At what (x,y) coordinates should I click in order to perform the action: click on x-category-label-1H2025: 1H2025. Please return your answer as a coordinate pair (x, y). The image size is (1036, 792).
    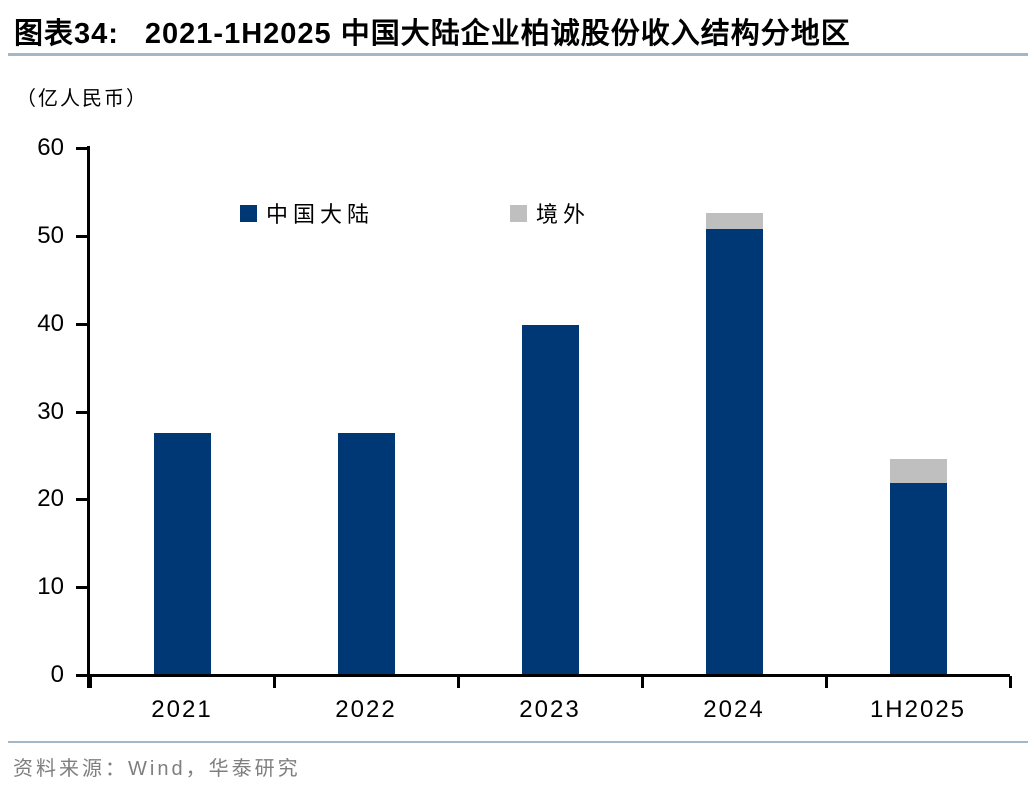
    Looking at the image, I should click on (918, 709).